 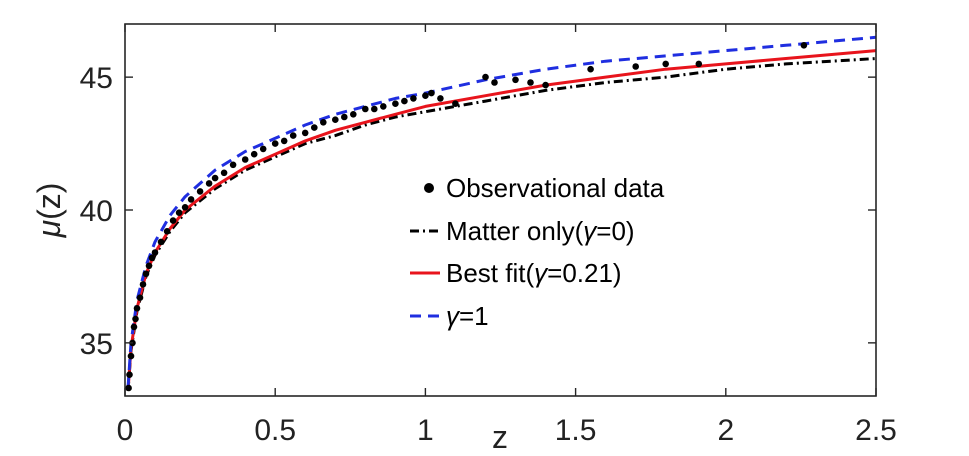 I want to click on legend-marker-observations, so click(x=429, y=188).